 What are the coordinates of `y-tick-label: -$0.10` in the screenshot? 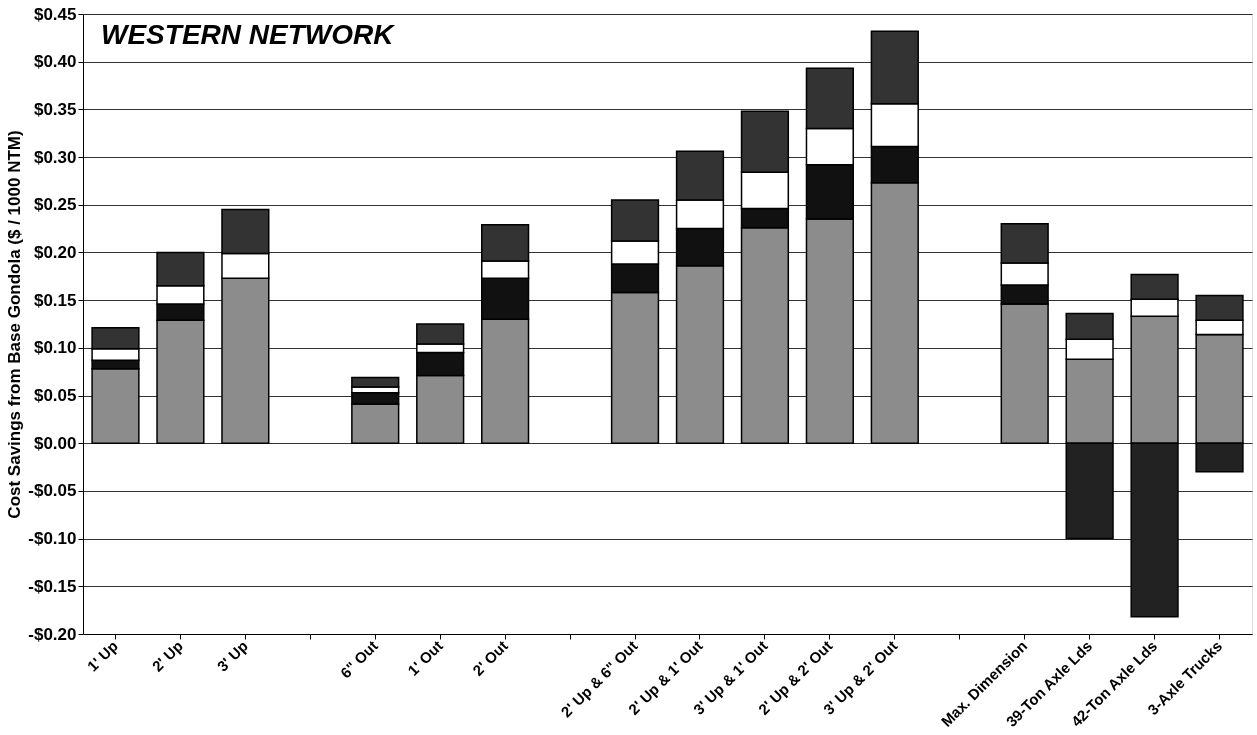 It's located at (52, 539).